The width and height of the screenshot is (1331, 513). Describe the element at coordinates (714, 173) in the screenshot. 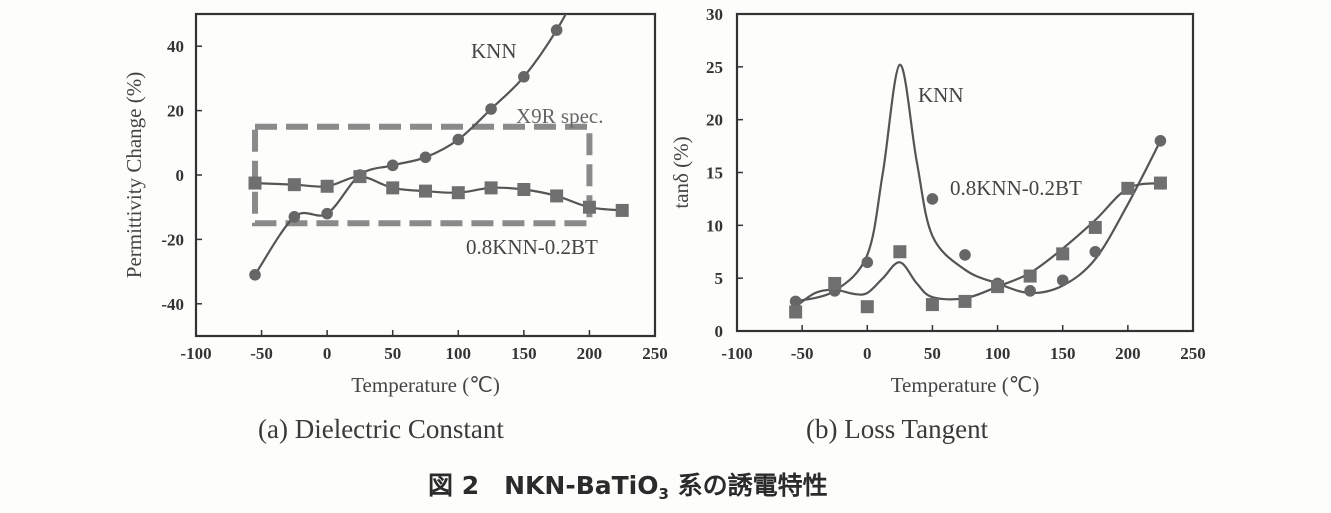

I see `y-tick-label: 15` at that location.